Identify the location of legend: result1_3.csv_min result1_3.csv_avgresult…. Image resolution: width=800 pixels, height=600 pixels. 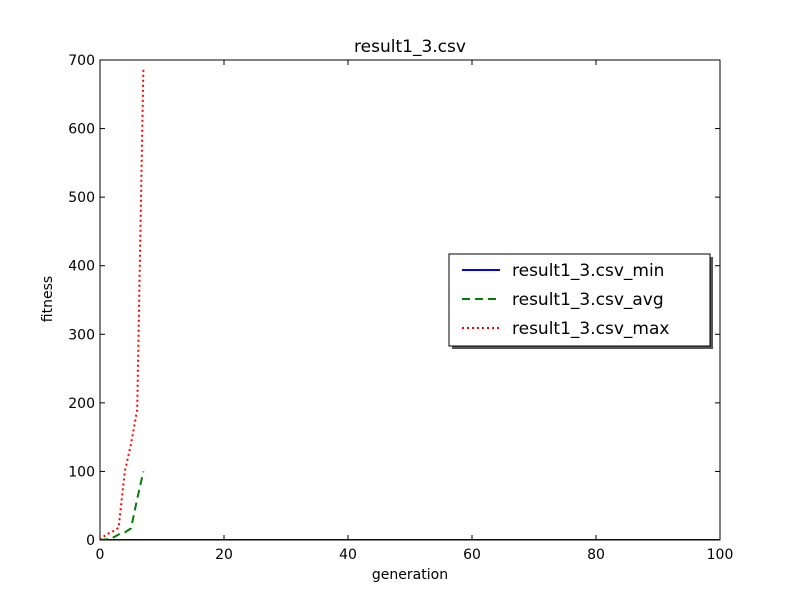
(580, 301).